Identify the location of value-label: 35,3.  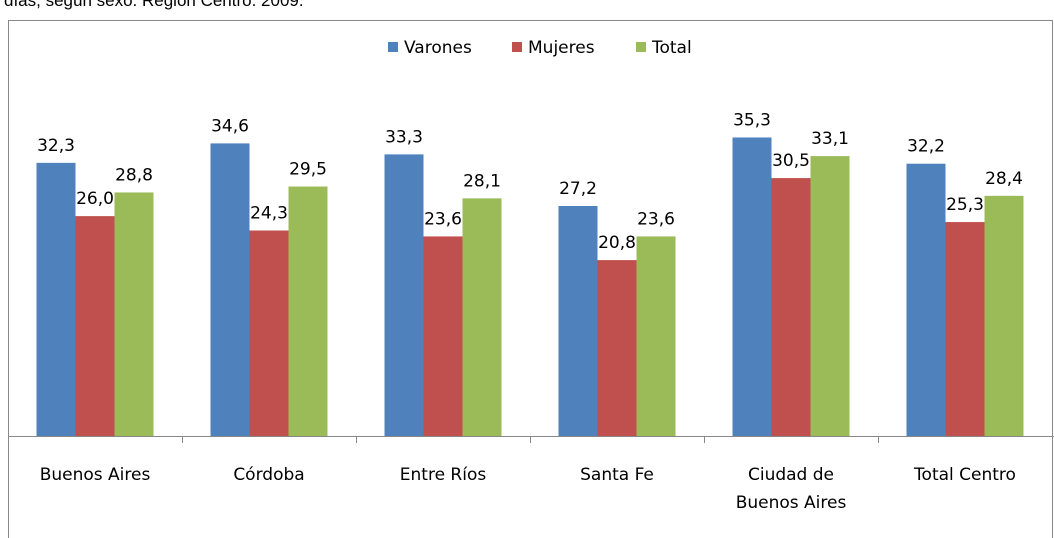
(752, 120).